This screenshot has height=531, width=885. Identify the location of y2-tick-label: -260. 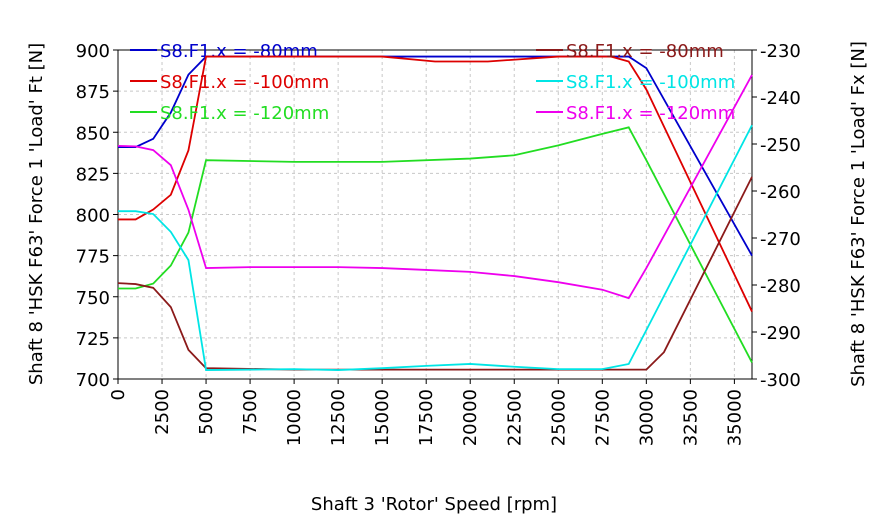
(780, 192).